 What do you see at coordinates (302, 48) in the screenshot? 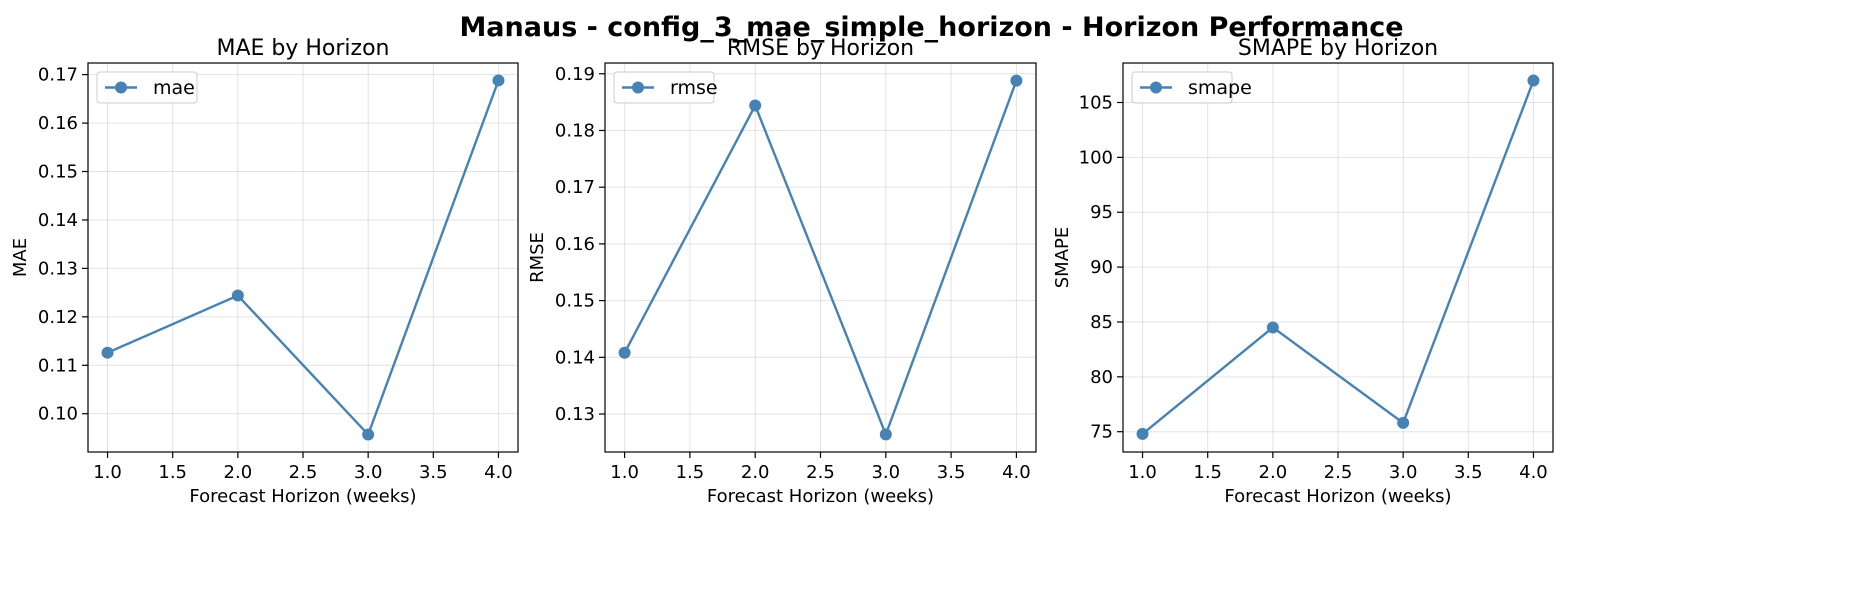
I see `chart-title: MAE by Horizon` at bounding box center [302, 48].